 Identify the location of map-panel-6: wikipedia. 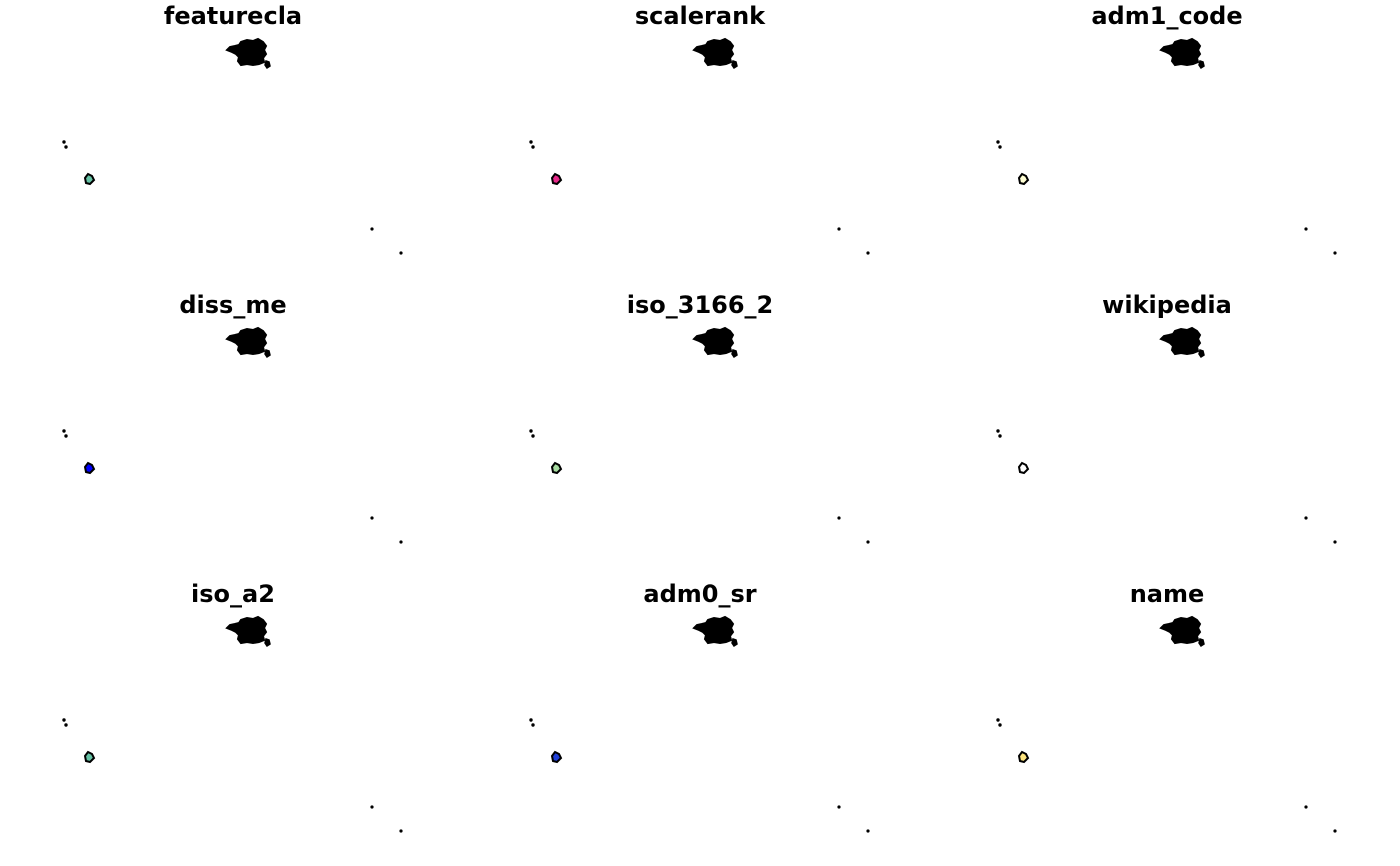
(1167, 433).